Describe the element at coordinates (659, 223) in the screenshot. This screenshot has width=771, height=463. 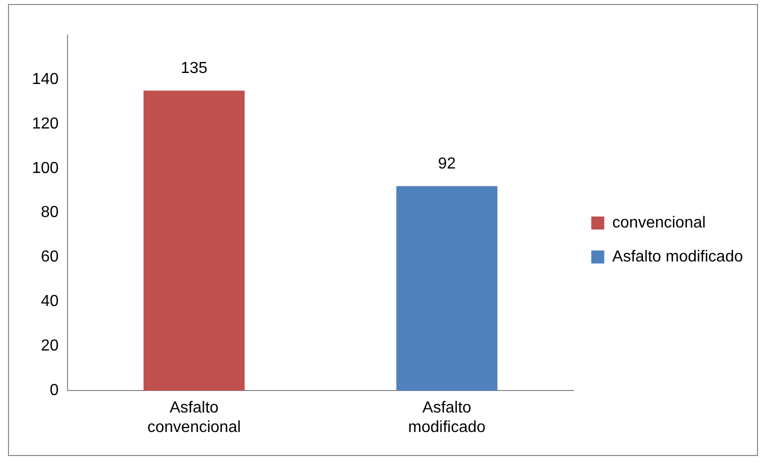
I see `legend-label: convencional` at that location.